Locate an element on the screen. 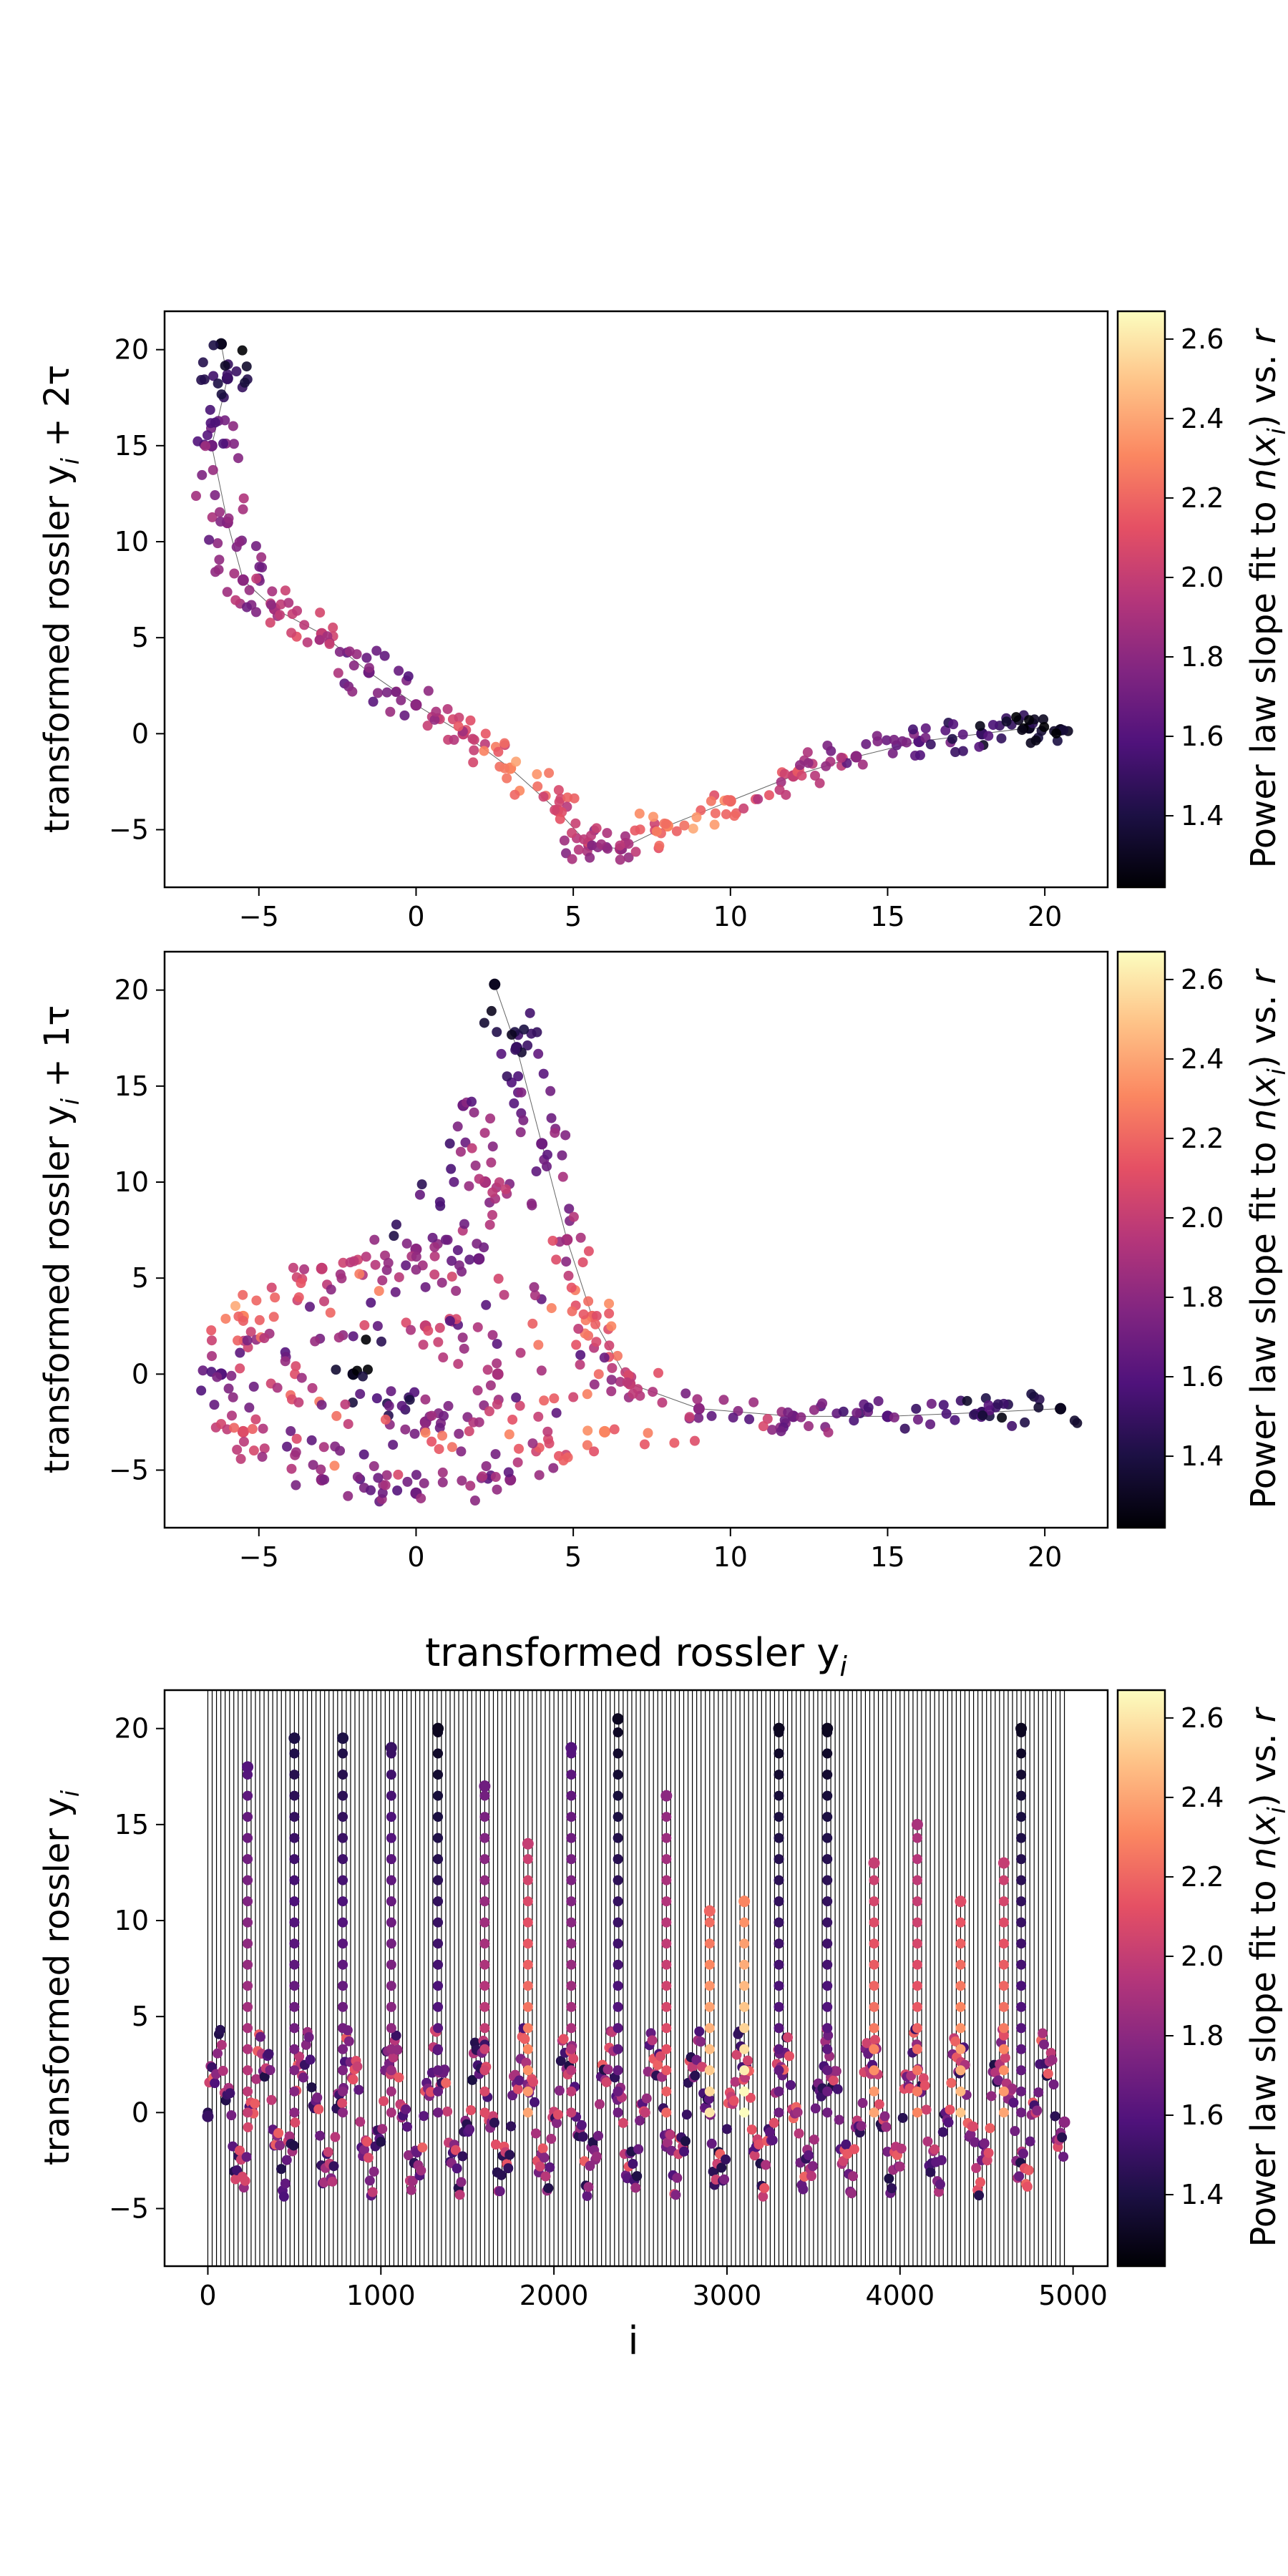  y-tick-label: −5 is located at coordinates (129, 1470).